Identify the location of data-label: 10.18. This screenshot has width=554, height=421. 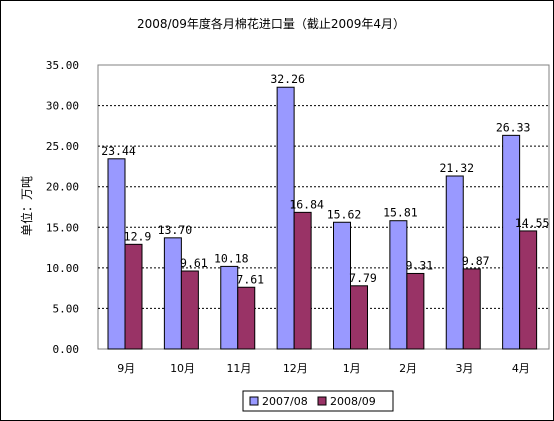
(231, 258).